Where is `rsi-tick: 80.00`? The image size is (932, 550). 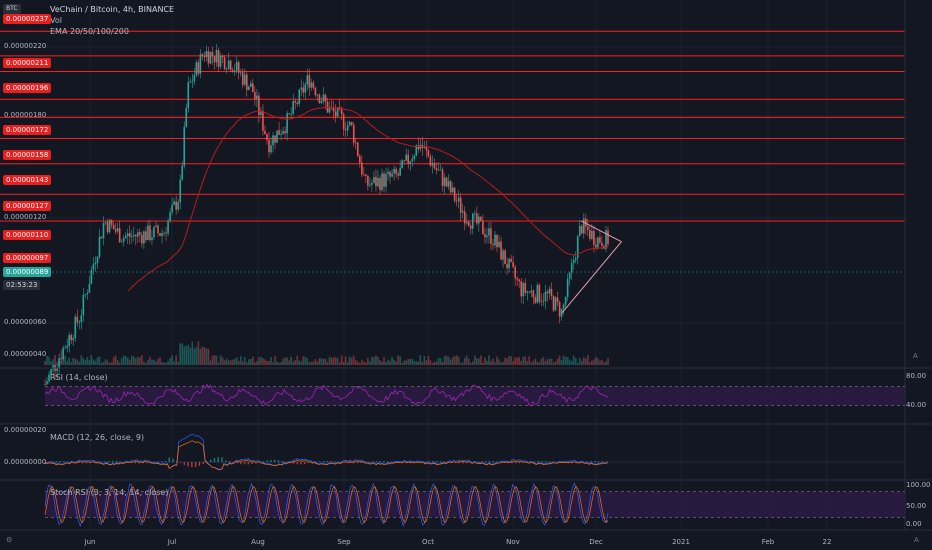 rsi-tick: 80.00 is located at coordinates (916, 376).